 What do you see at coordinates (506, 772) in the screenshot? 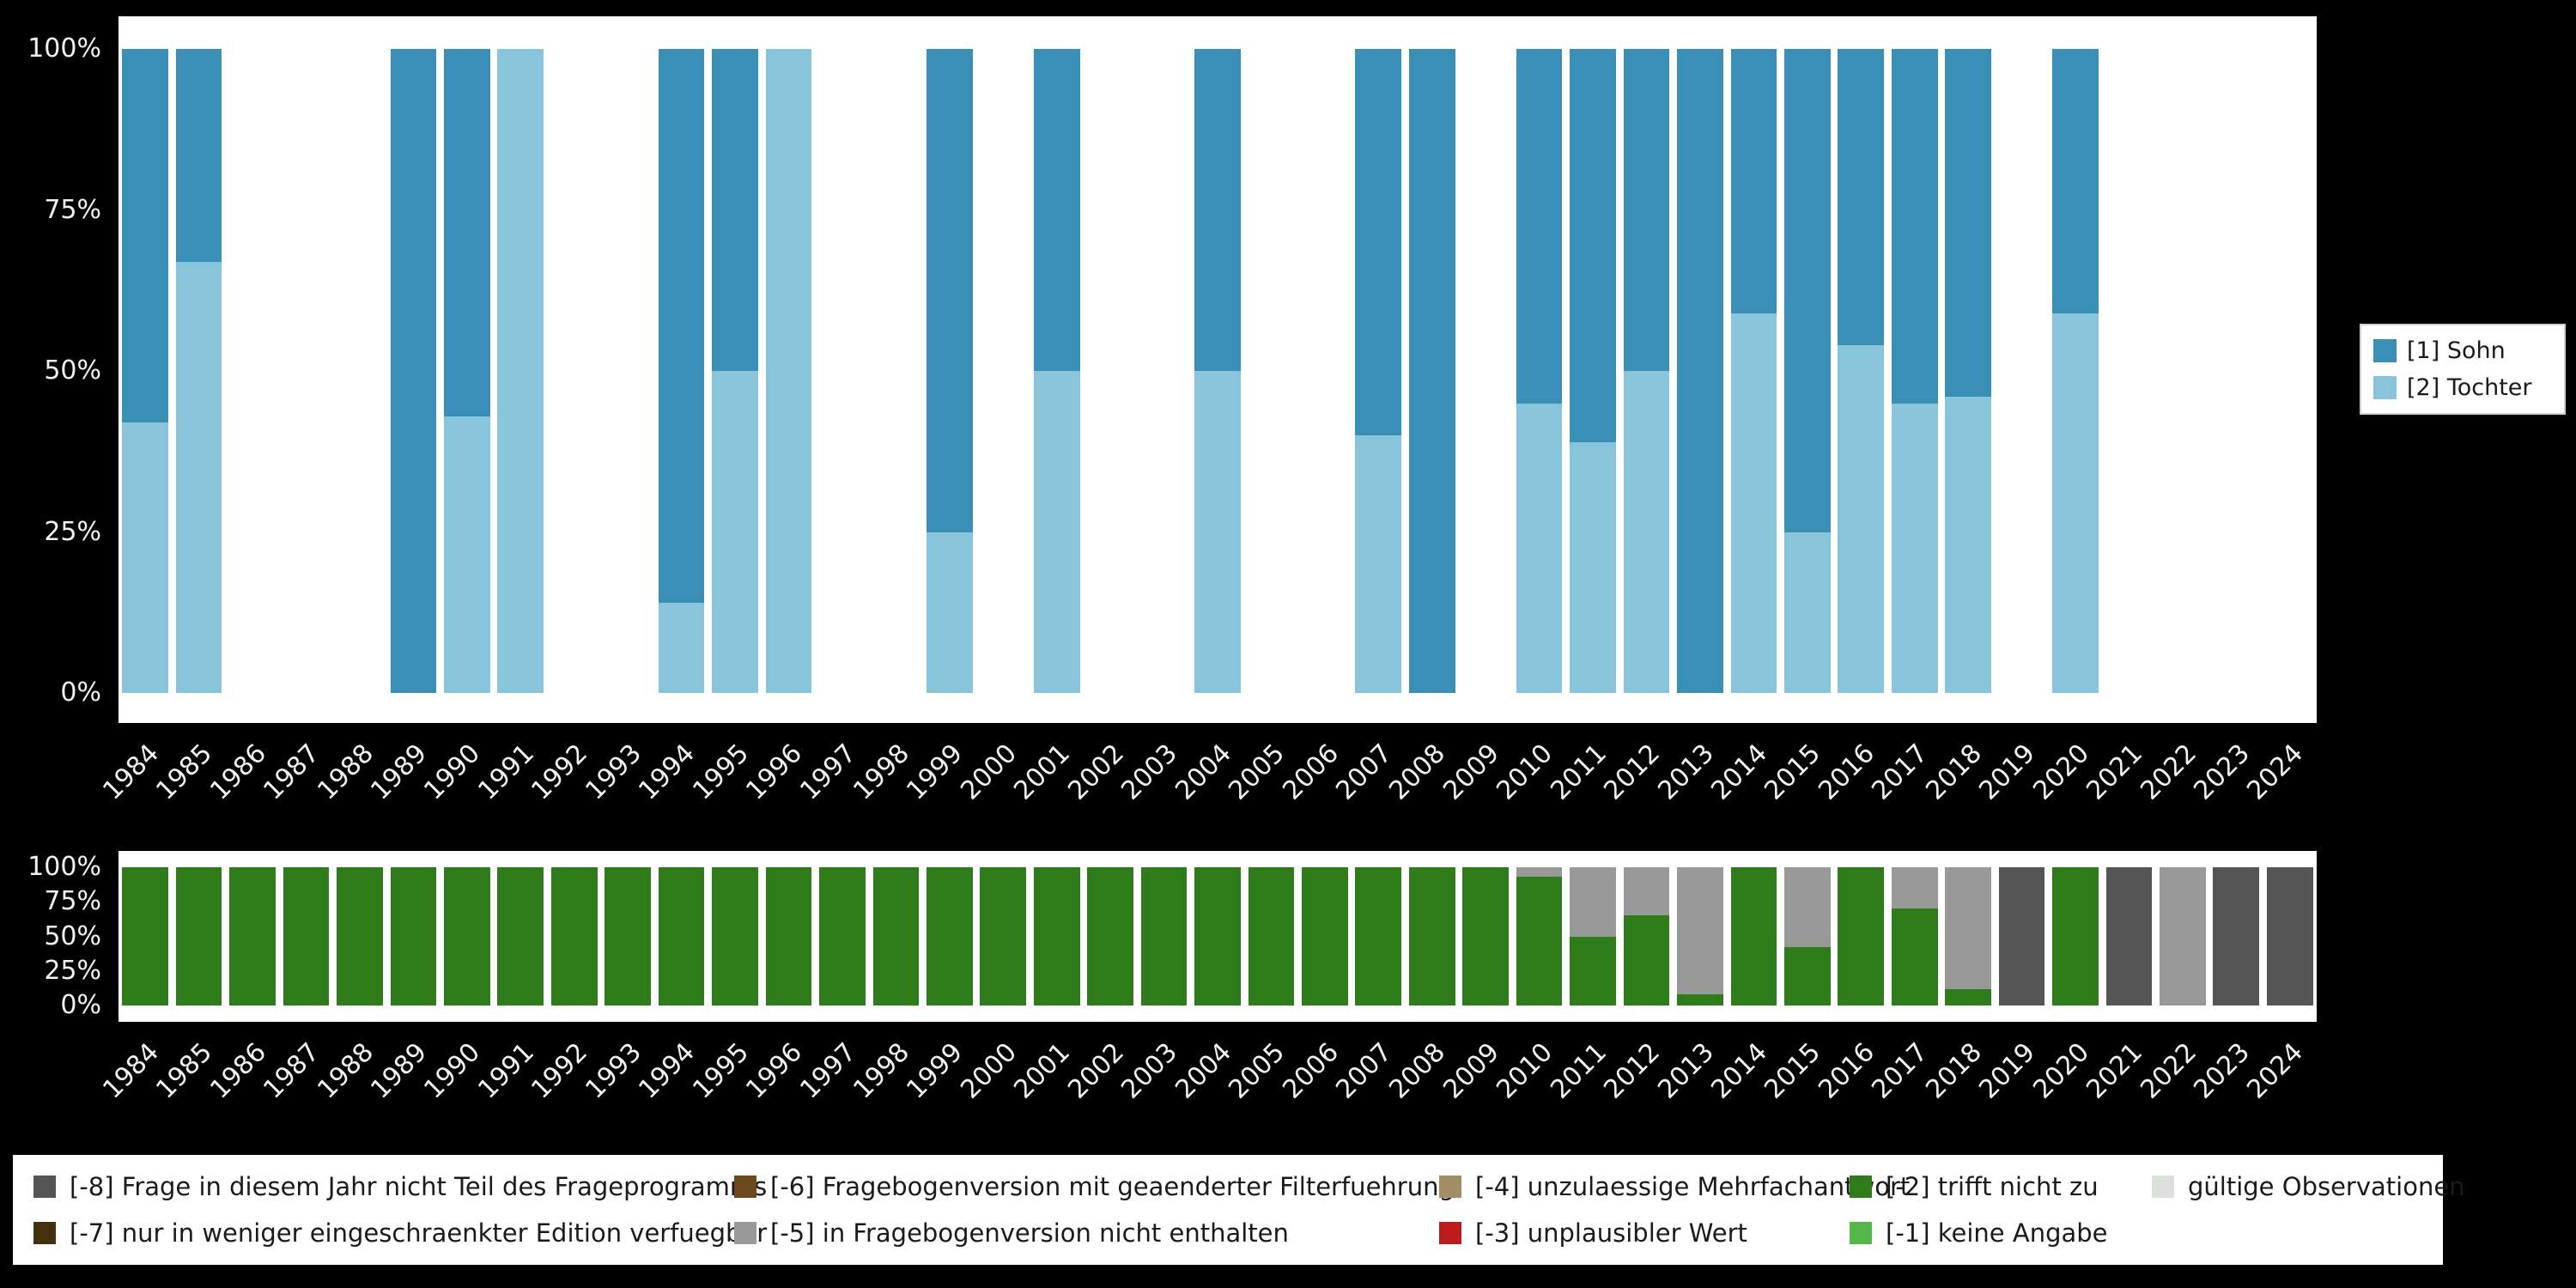
I see `x-tick-text: 1991` at bounding box center [506, 772].